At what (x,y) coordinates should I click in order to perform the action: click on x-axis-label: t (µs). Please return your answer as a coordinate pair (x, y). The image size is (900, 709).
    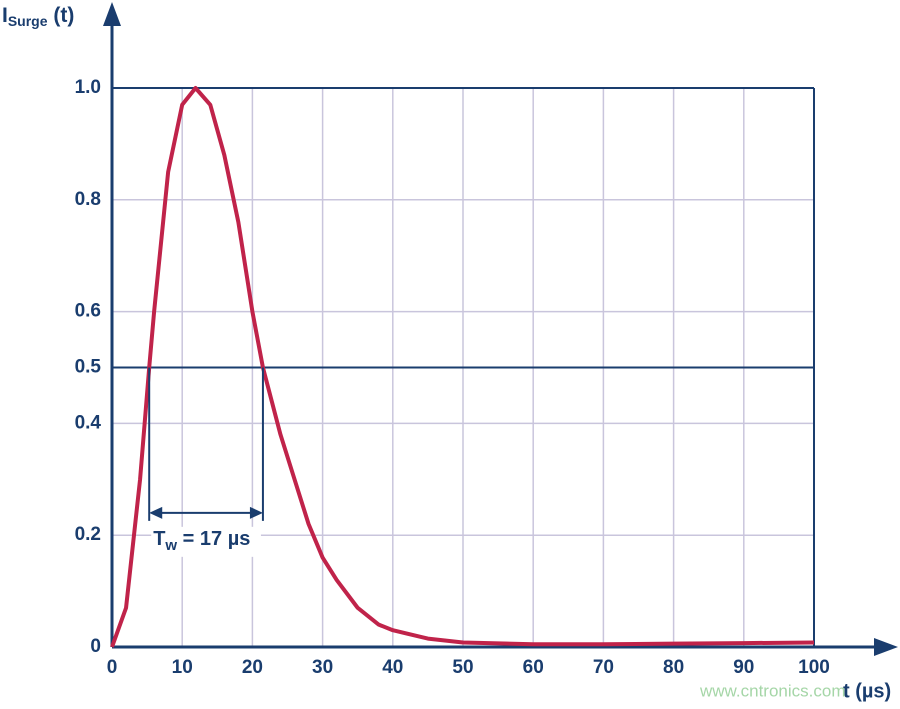
    Looking at the image, I should click on (867, 691).